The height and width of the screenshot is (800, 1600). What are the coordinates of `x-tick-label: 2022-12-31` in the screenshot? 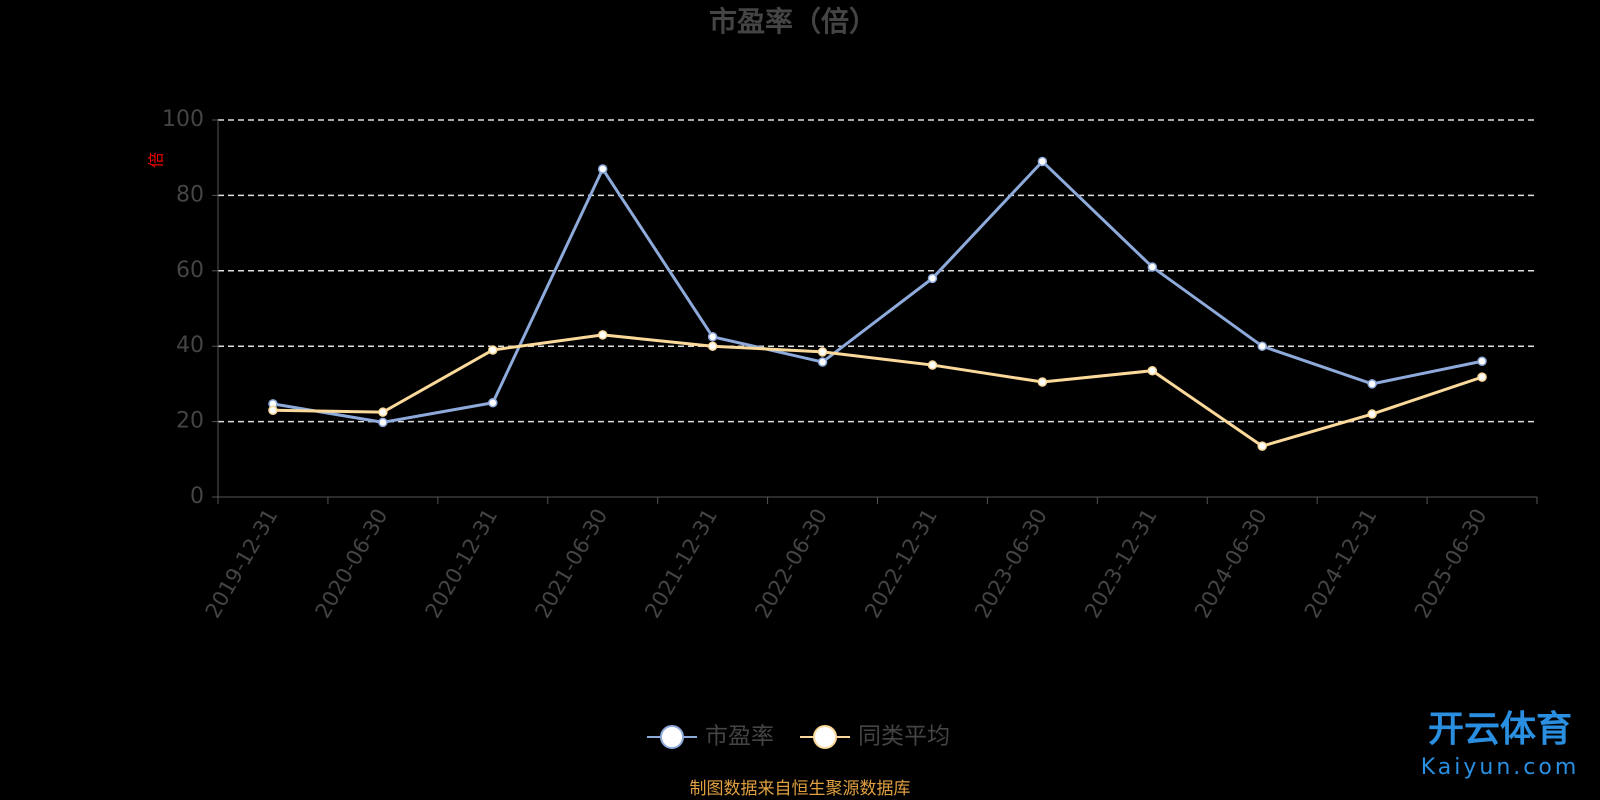 It's located at (901, 563).